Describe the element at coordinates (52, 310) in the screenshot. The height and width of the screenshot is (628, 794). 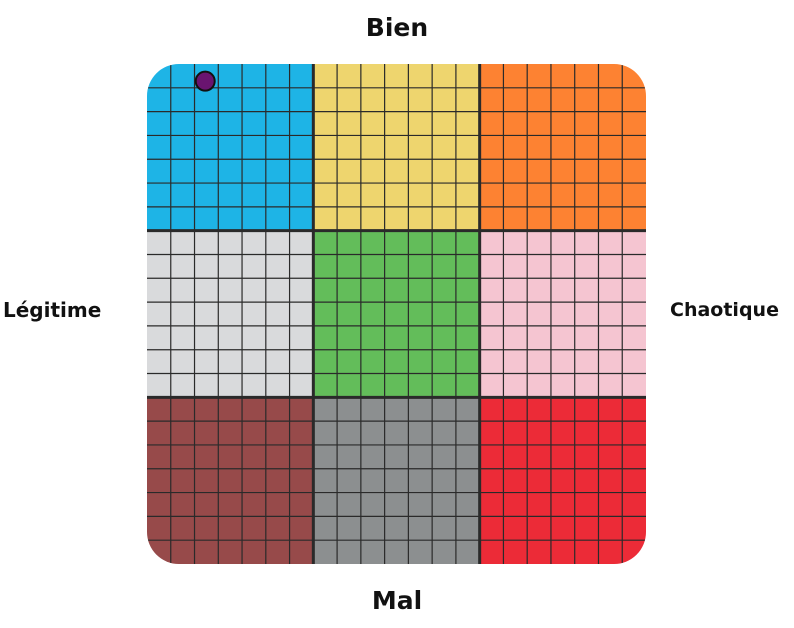
I see `axis-label-lawful: Légitime` at that location.